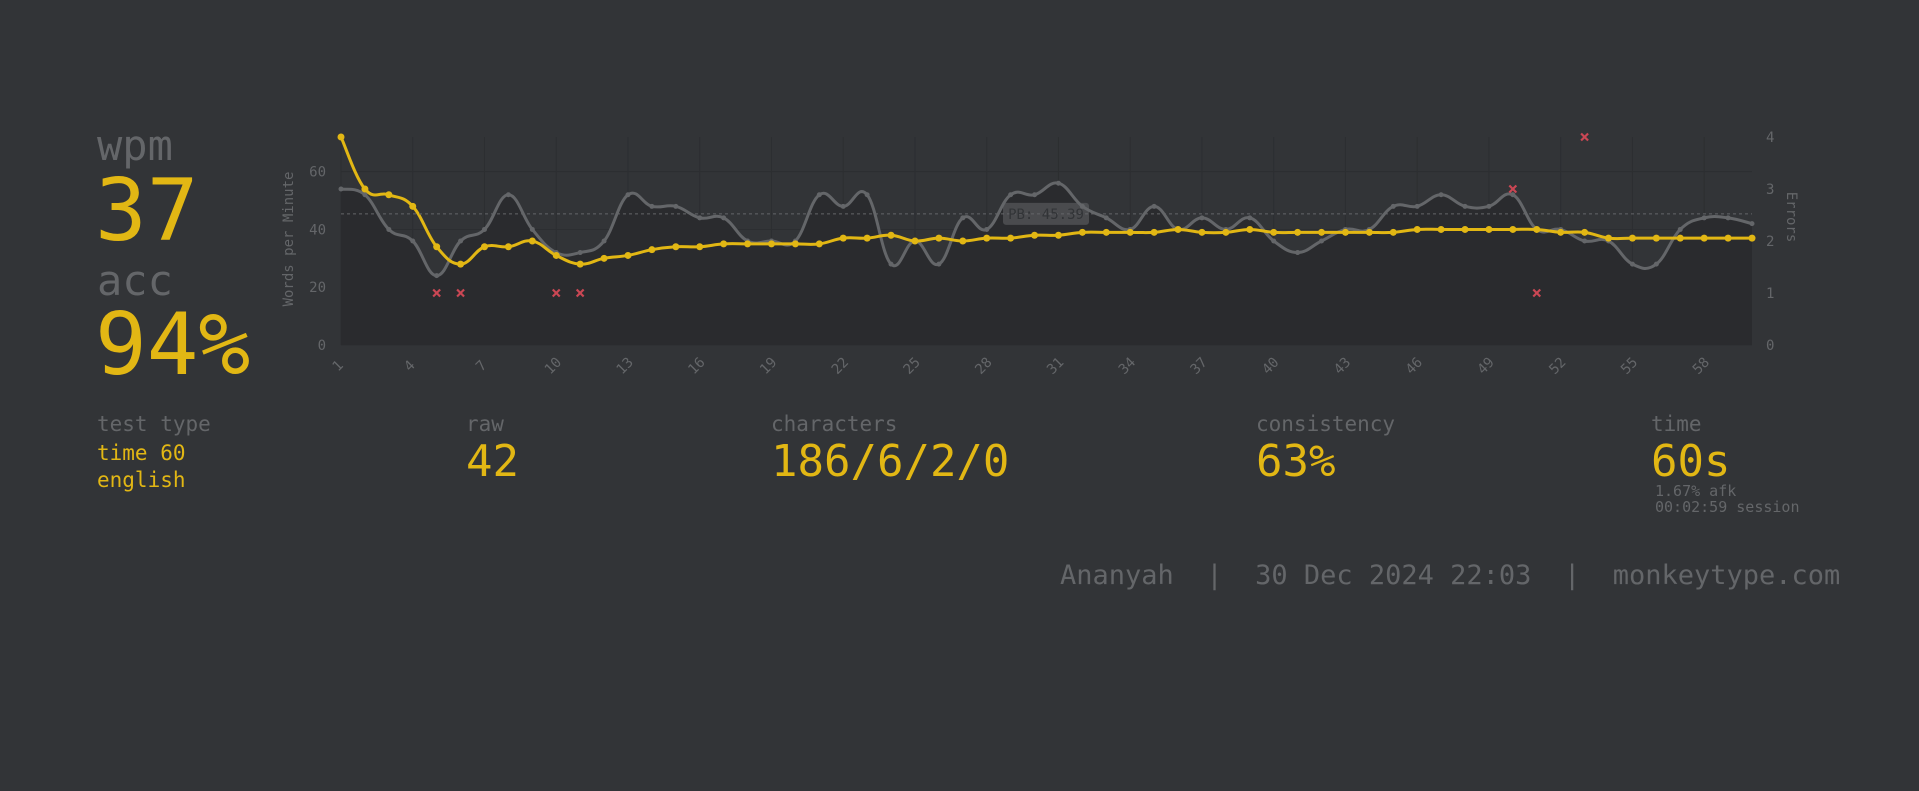 Image resolution: width=1919 pixels, height=791 pixels. I want to click on x-tick-label: 40, so click(1270, 366).